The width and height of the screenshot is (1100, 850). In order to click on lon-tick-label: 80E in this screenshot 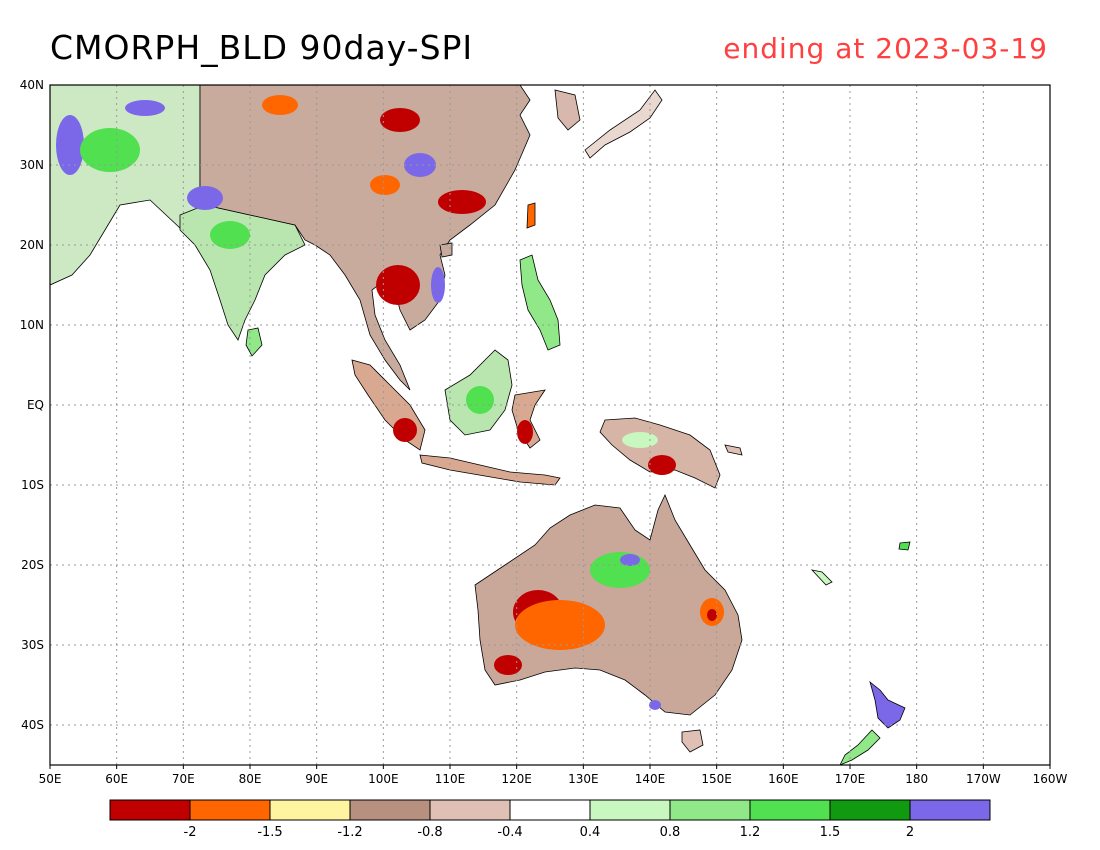, I will do `click(250, 779)`.